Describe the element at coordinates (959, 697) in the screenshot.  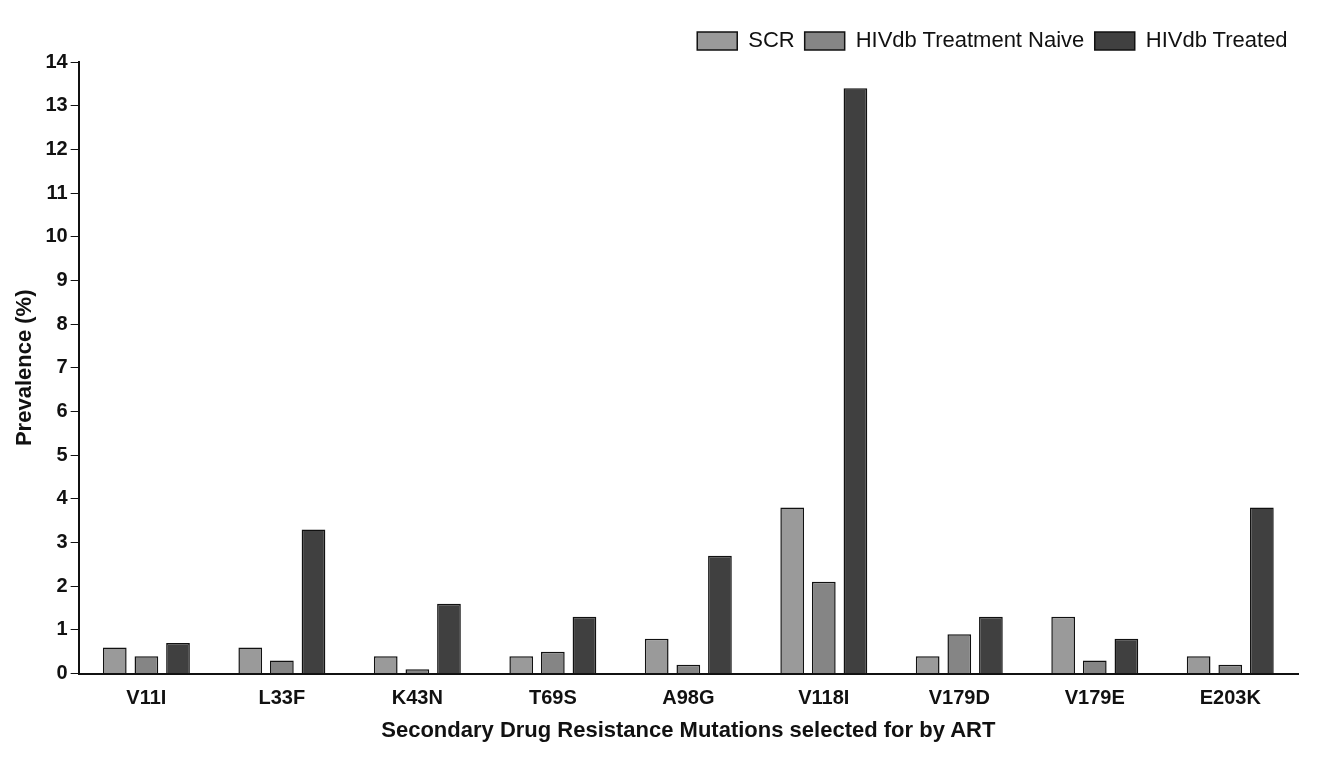
I see `x-tick-label: V179D` at that location.